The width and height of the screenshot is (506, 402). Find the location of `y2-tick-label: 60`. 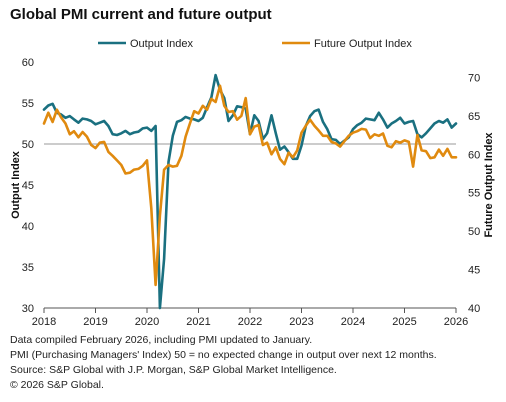

y2-tick-label: 60 is located at coordinates (474, 155).